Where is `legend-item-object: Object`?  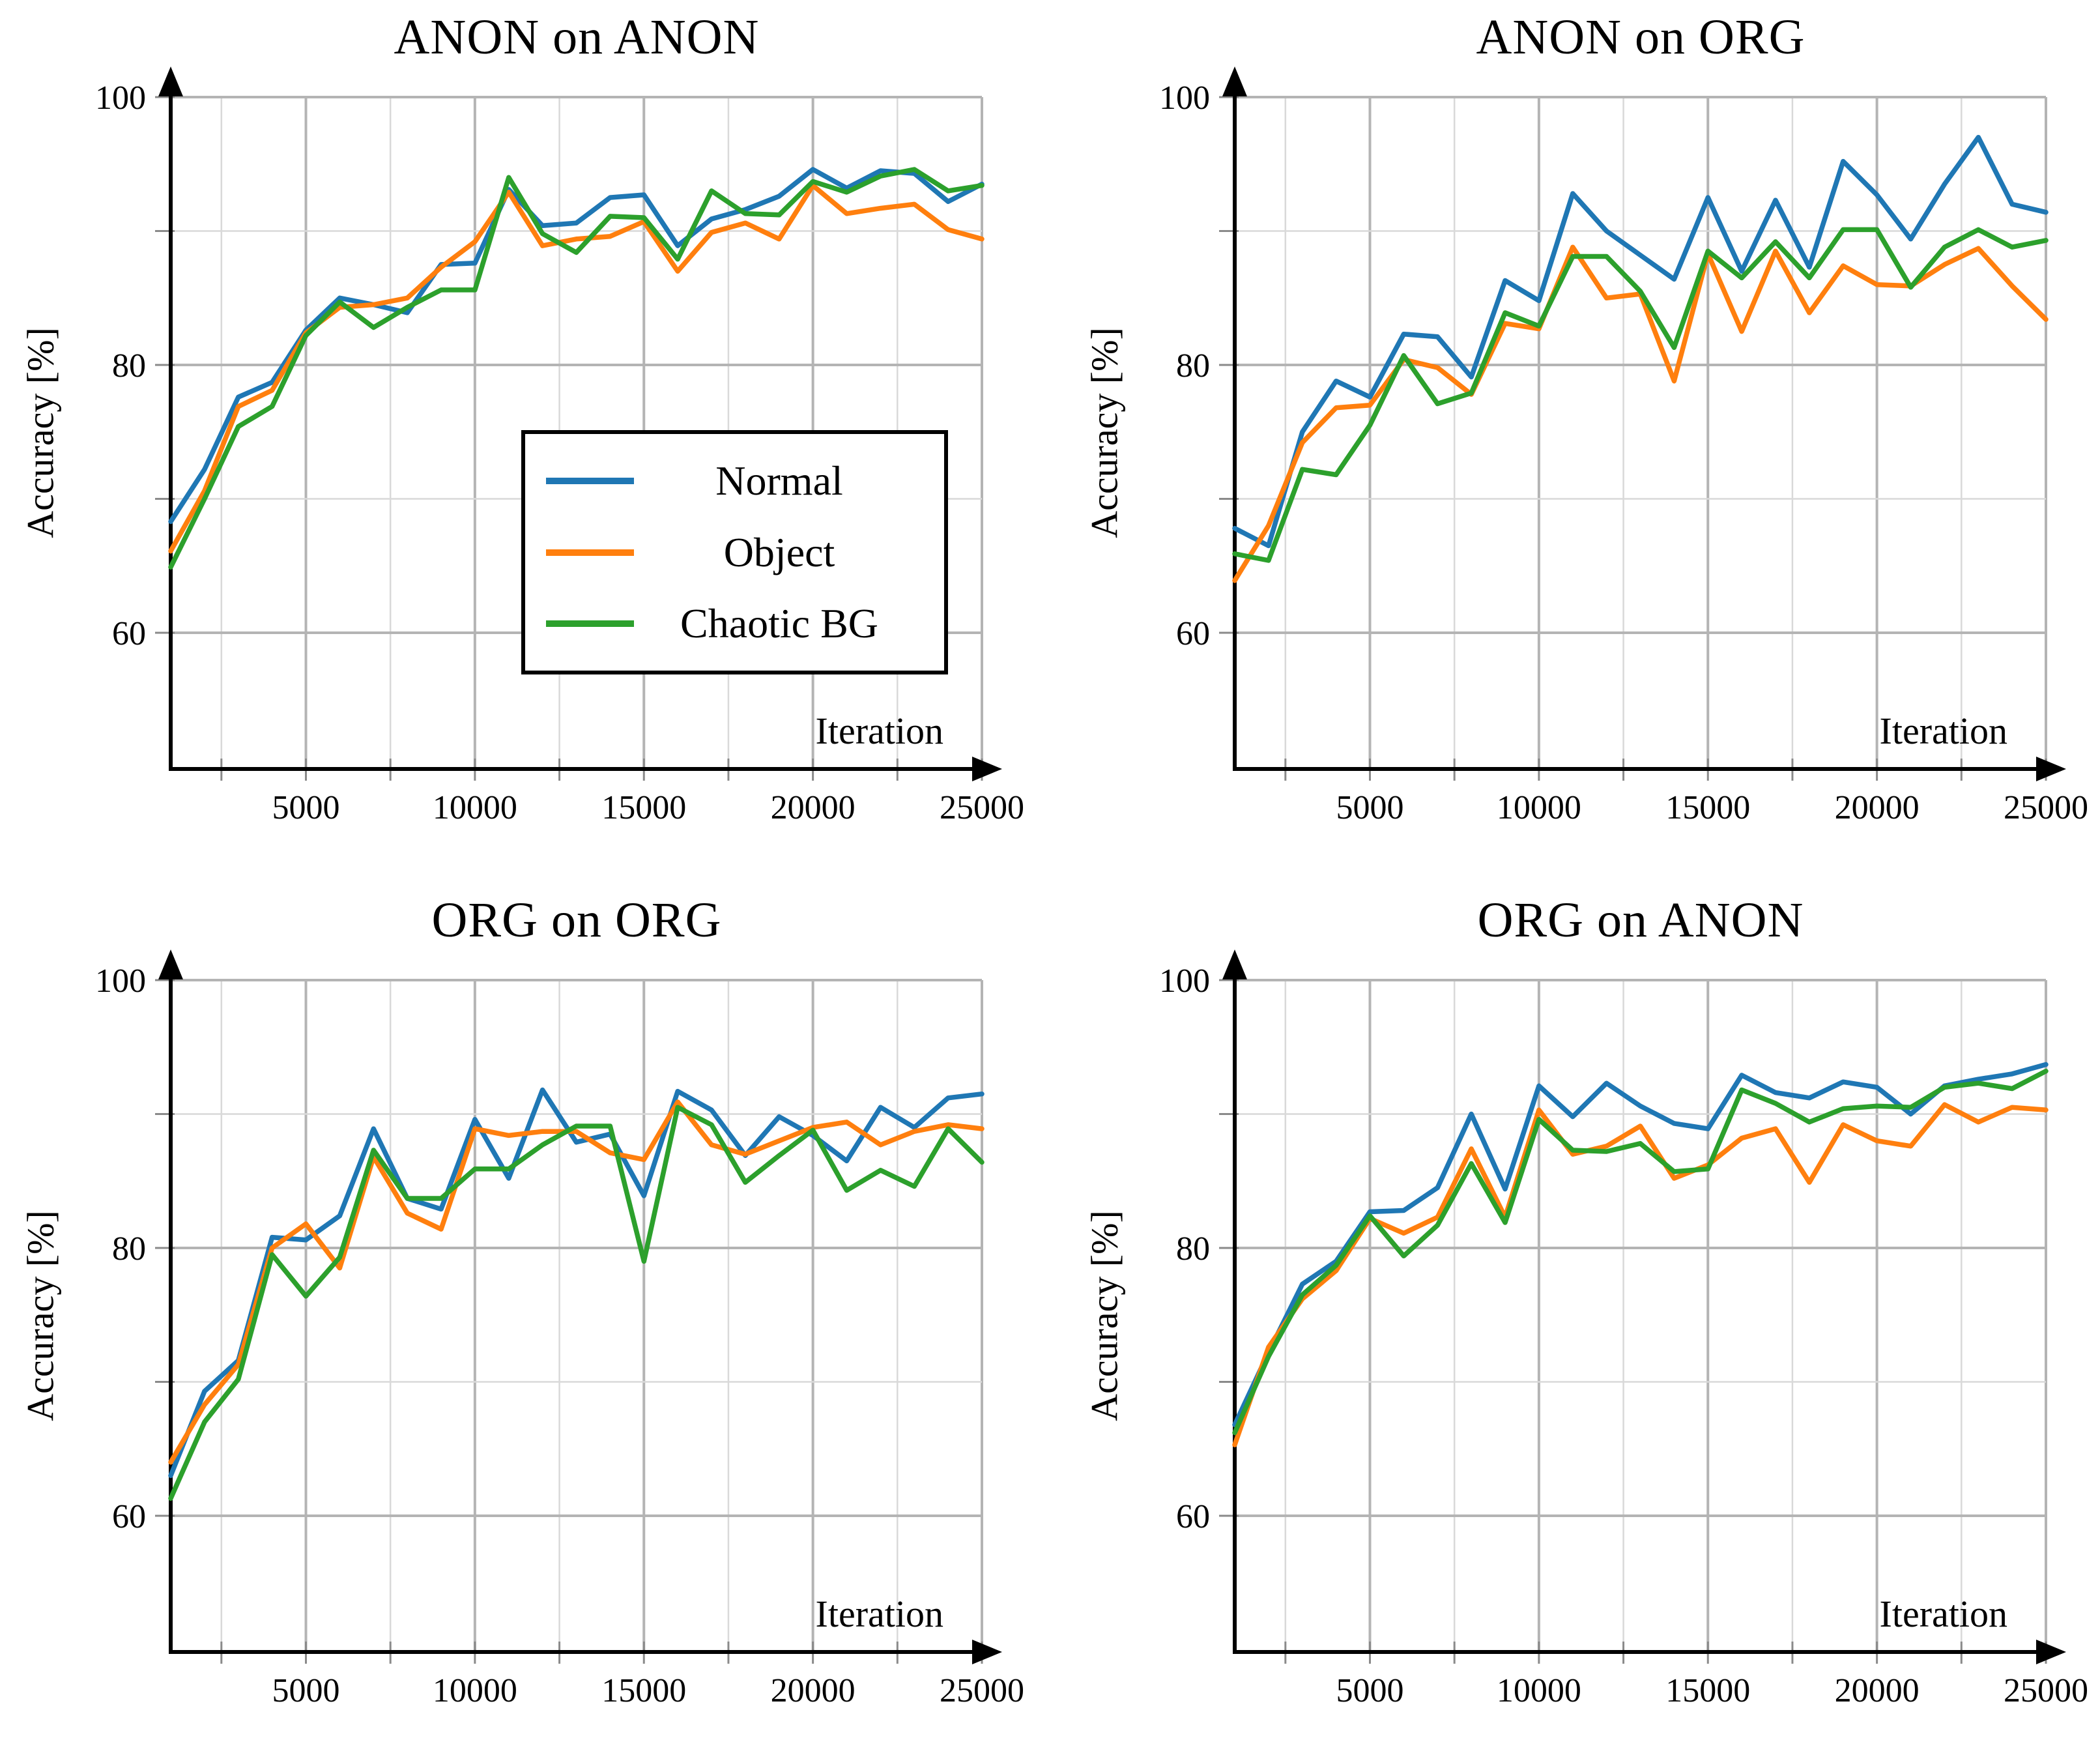 legend-item-object: Object is located at coordinates (734, 553).